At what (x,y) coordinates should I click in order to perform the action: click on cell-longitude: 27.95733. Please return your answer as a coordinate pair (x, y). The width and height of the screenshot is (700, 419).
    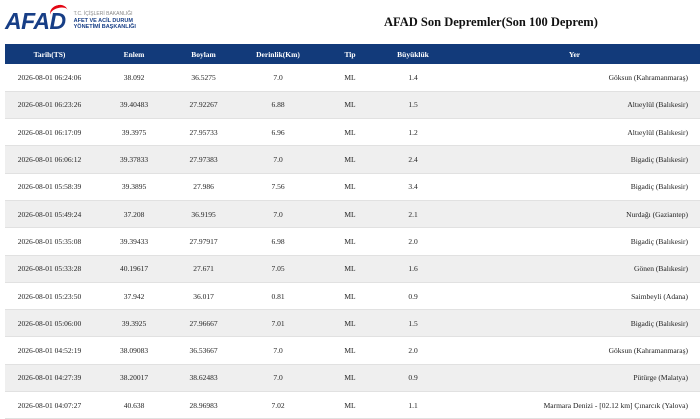
    Looking at the image, I should click on (203, 132).